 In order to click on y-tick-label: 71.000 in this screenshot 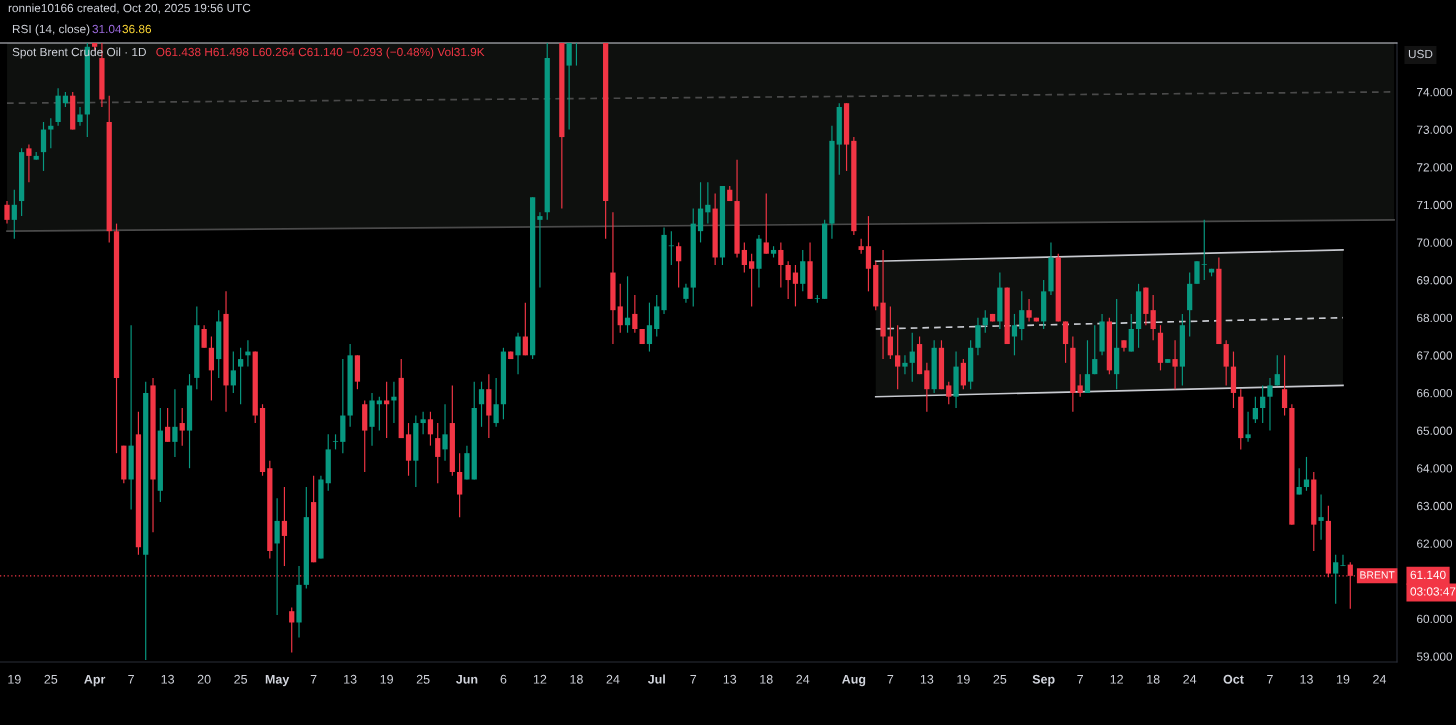, I will do `click(1435, 205)`.